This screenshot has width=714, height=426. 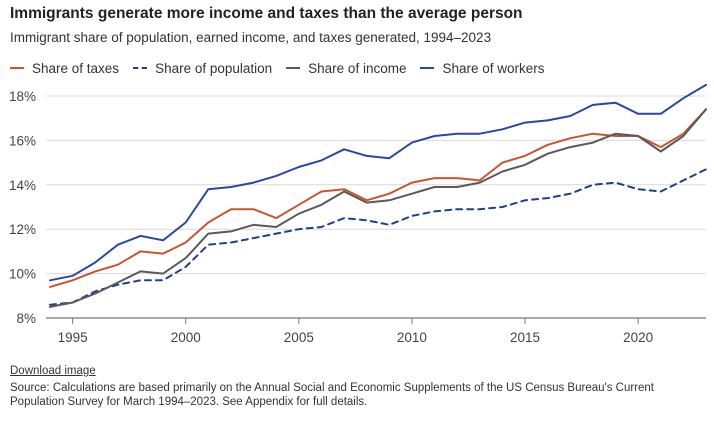 What do you see at coordinates (427, 68) in the screenshot?
I see `legend-swatch-workers` at bounding box center [427, 68].